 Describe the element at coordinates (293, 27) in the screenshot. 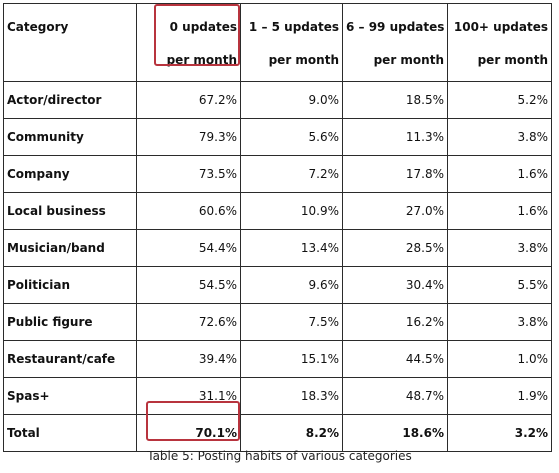

I see `header-line-1: 1 – 5 updates` at that location.